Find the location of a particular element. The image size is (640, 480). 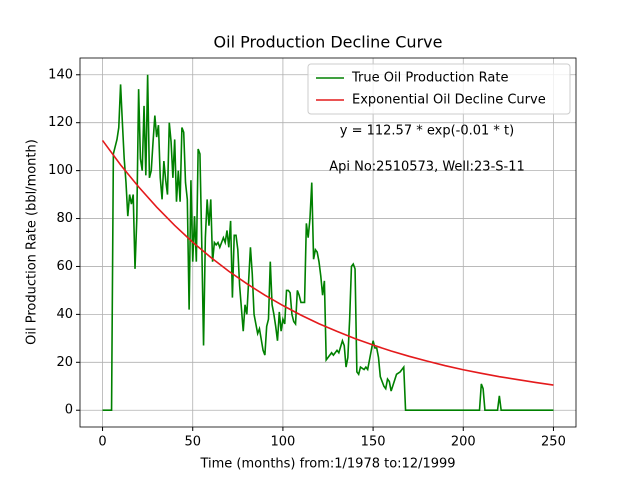

y-tick-label: 40 is located at coordinates (64, 314).